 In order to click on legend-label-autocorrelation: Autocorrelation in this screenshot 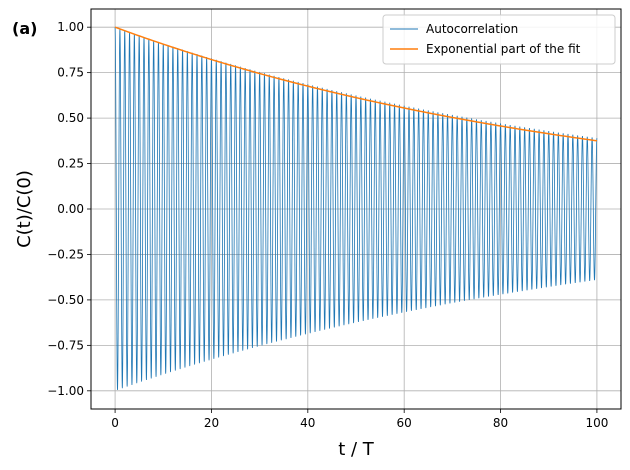, I will do `click(472, 29)`.